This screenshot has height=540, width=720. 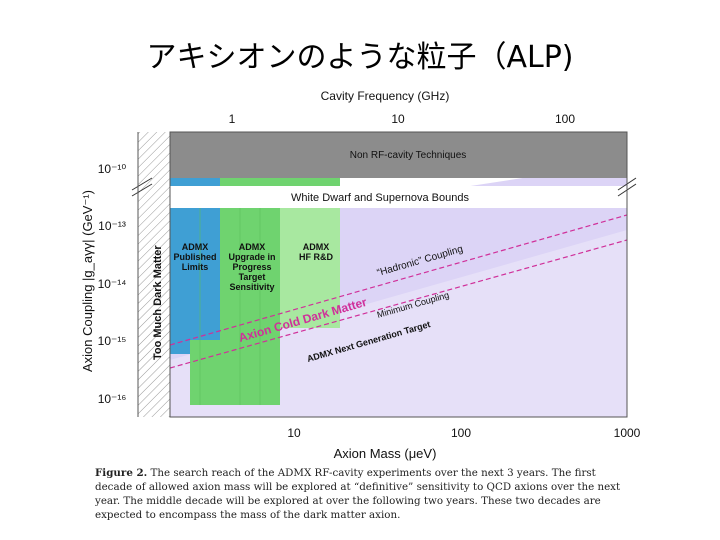 What do you see at coordinates (232, 119) in the screenshot?
I see `top-tick-label-1: 1` at bounding box center [232, 119].